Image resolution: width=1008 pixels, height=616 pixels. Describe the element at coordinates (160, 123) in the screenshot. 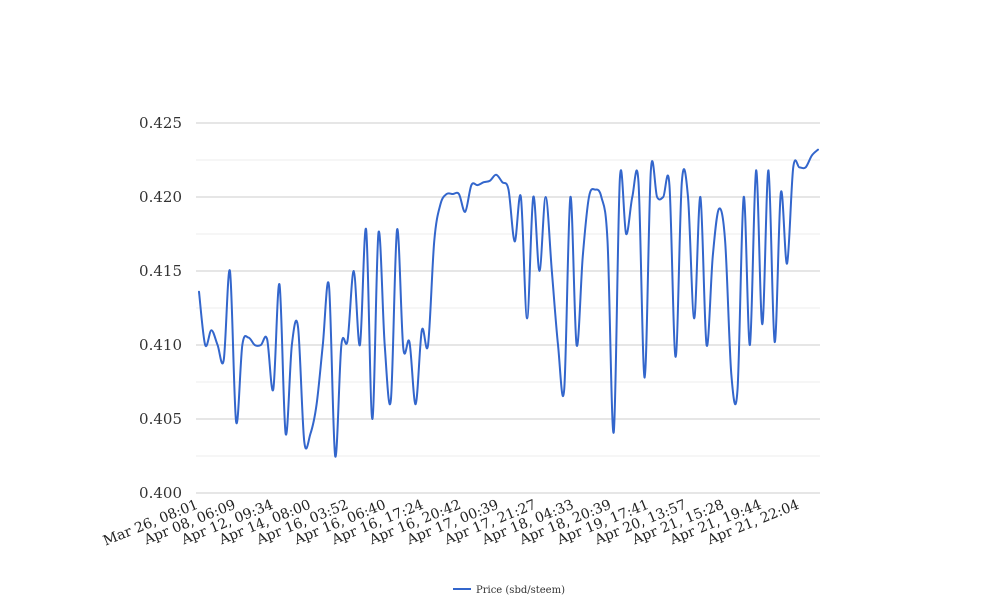

I see `y-tick-label: 0.425` at that location.